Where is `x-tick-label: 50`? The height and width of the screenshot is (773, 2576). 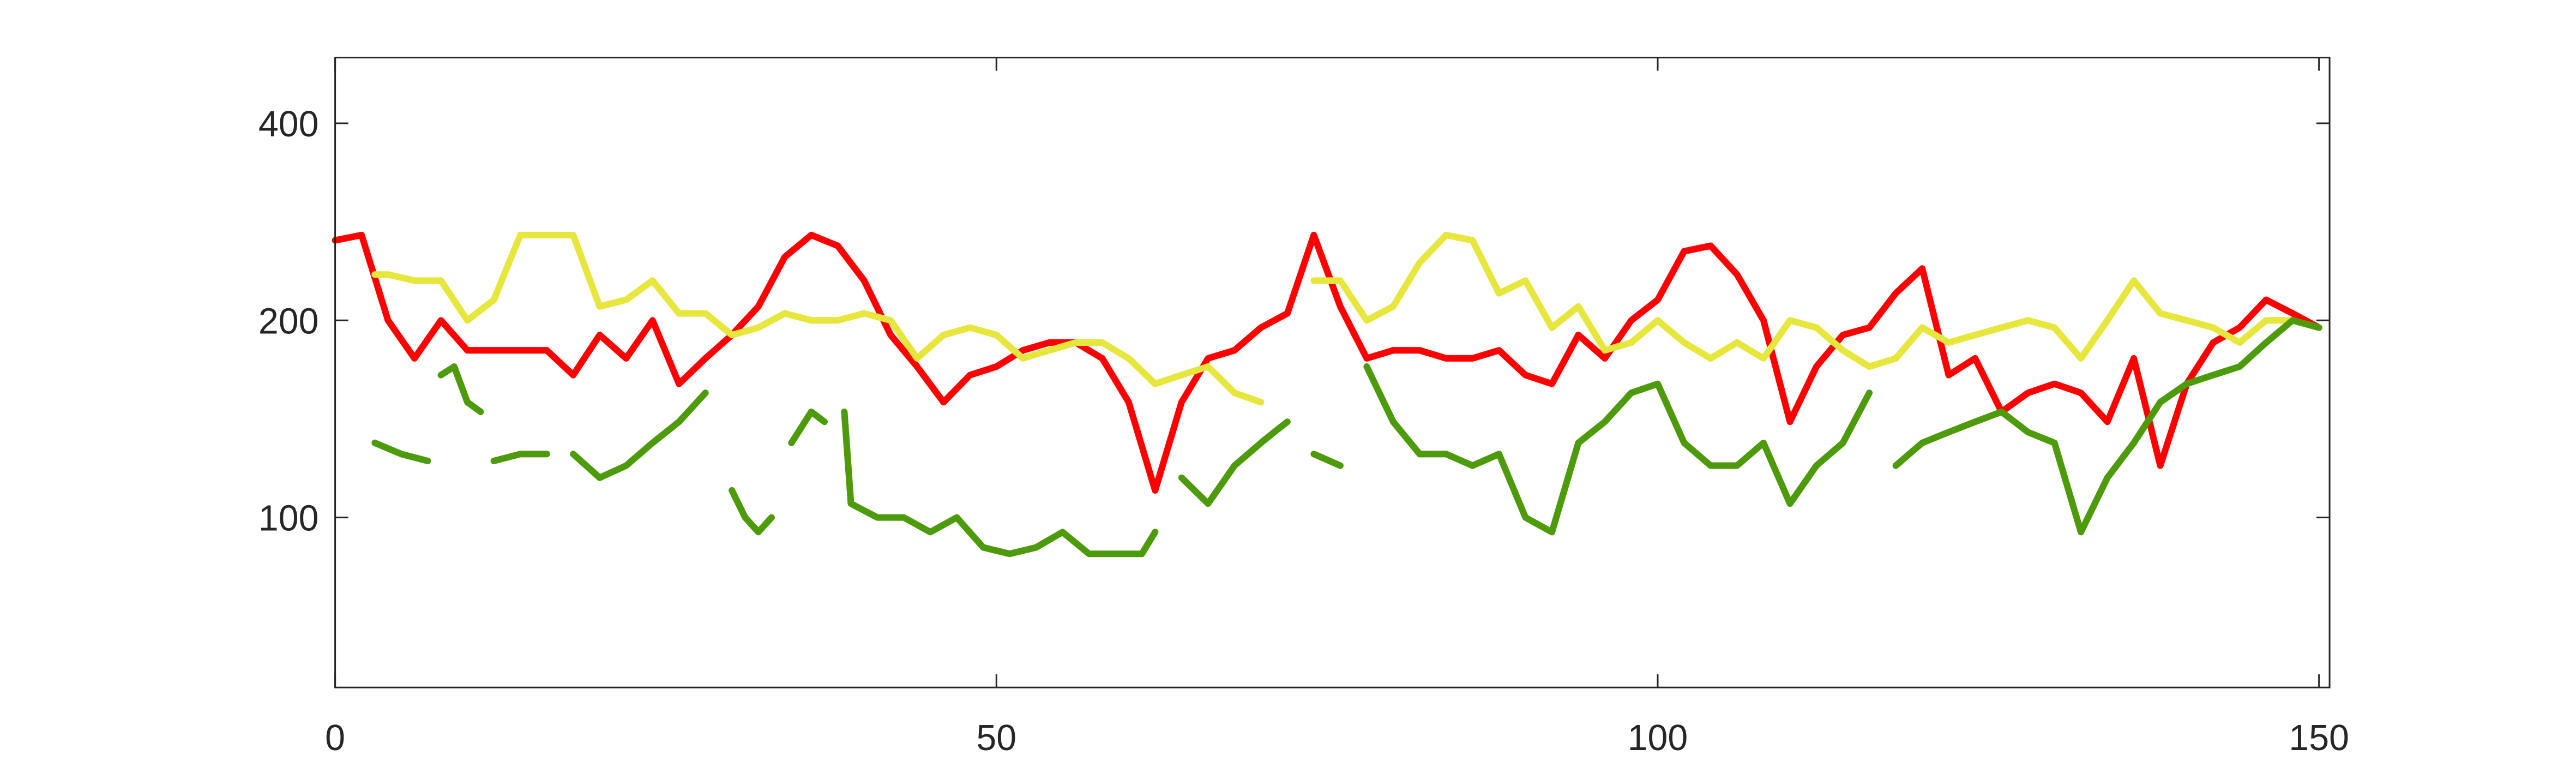
x-tick-label: 50 is located at coordinates (996, 738).